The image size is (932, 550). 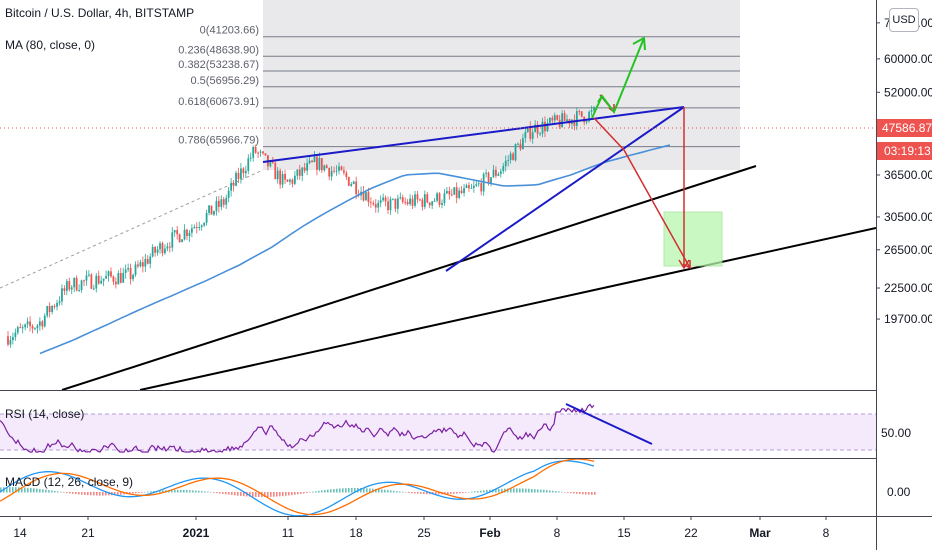 I want to click on macd-legend: MACD (12, 26, close, 9), so click(x=69, y=482).